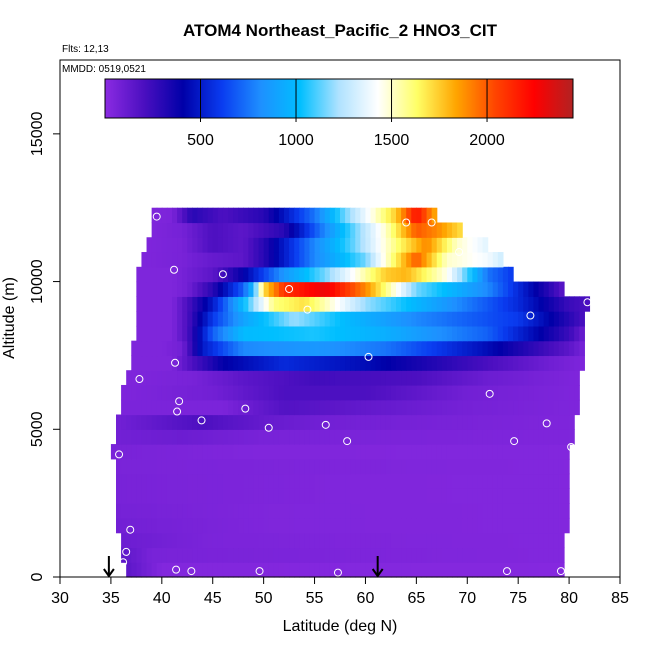  Describe the element at coordinates (119, 454) in the screenshot. I see `sample-point` at that location.